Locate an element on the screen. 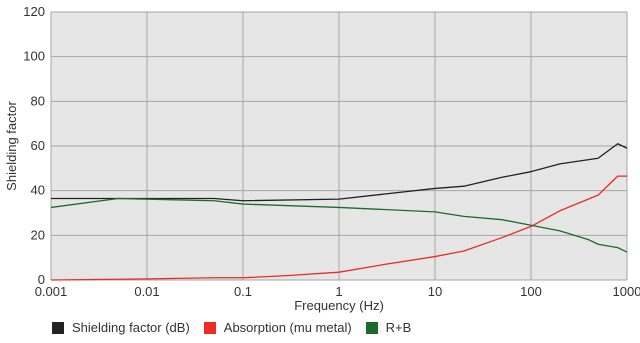 This screenshot has width=640, height=343. y-tick-label: 80 is located at coordinates (38, 100).